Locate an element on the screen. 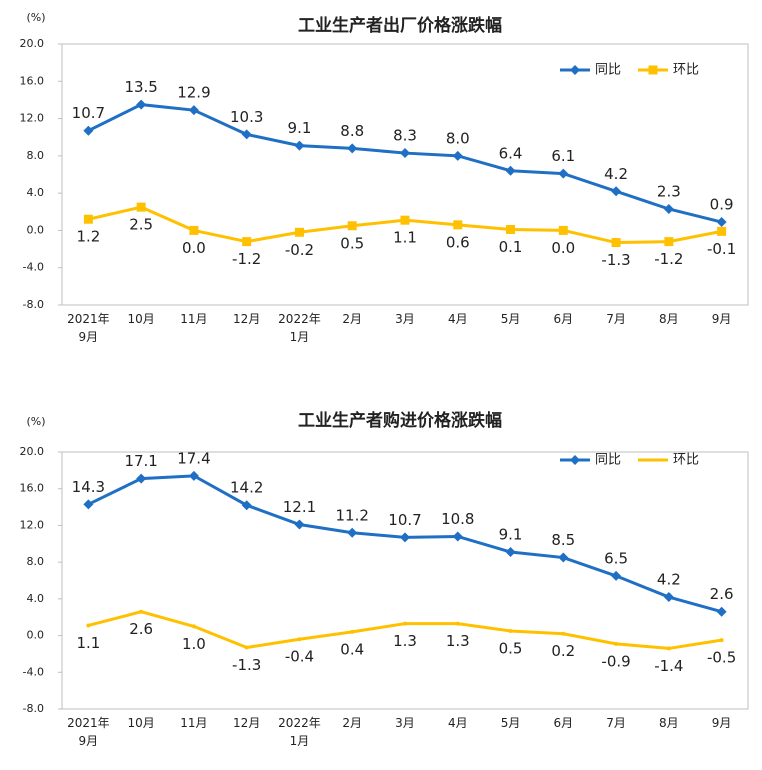 The height and width of the screenshot is (770, 762). y-tick-label: 0.0 is located at coordinates (36, 229).